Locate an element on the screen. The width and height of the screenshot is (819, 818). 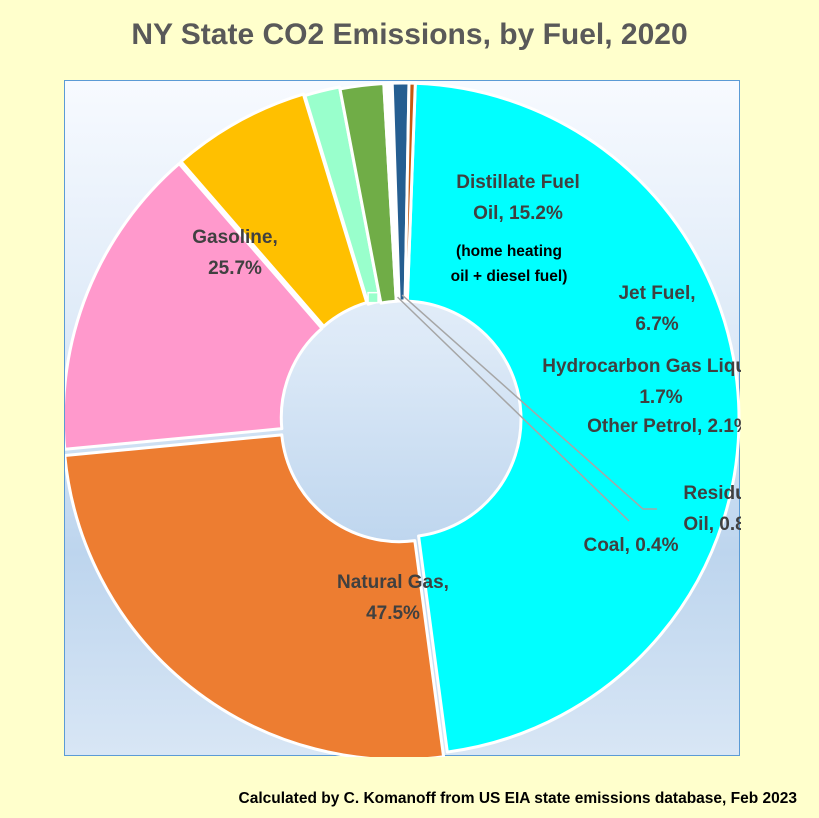
label-natural-gas-line: 47.5% is located at coordinates (393, 613).